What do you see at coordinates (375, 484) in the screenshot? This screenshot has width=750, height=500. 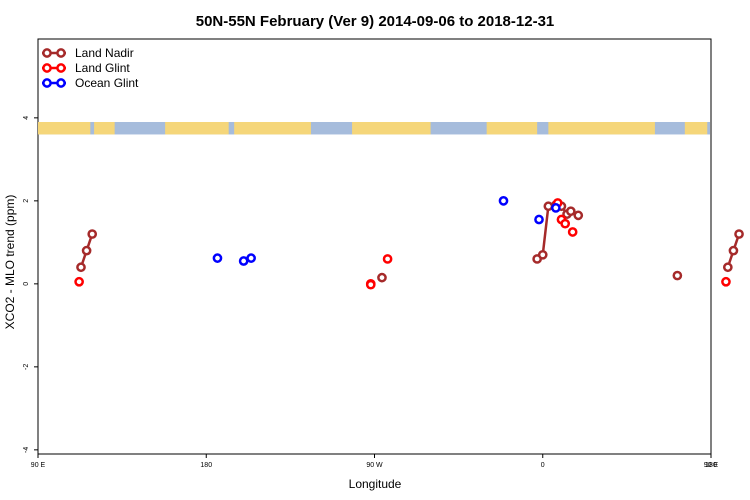 I see `x-axis-label: Longitude` at bounding box center [375, 484].